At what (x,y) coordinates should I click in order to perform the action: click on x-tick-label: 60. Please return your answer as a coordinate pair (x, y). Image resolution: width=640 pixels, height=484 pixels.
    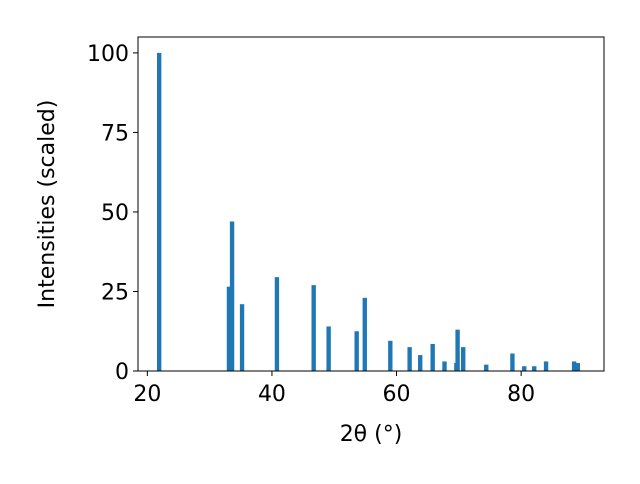
    Looking at the image, I should click on (397, 394).